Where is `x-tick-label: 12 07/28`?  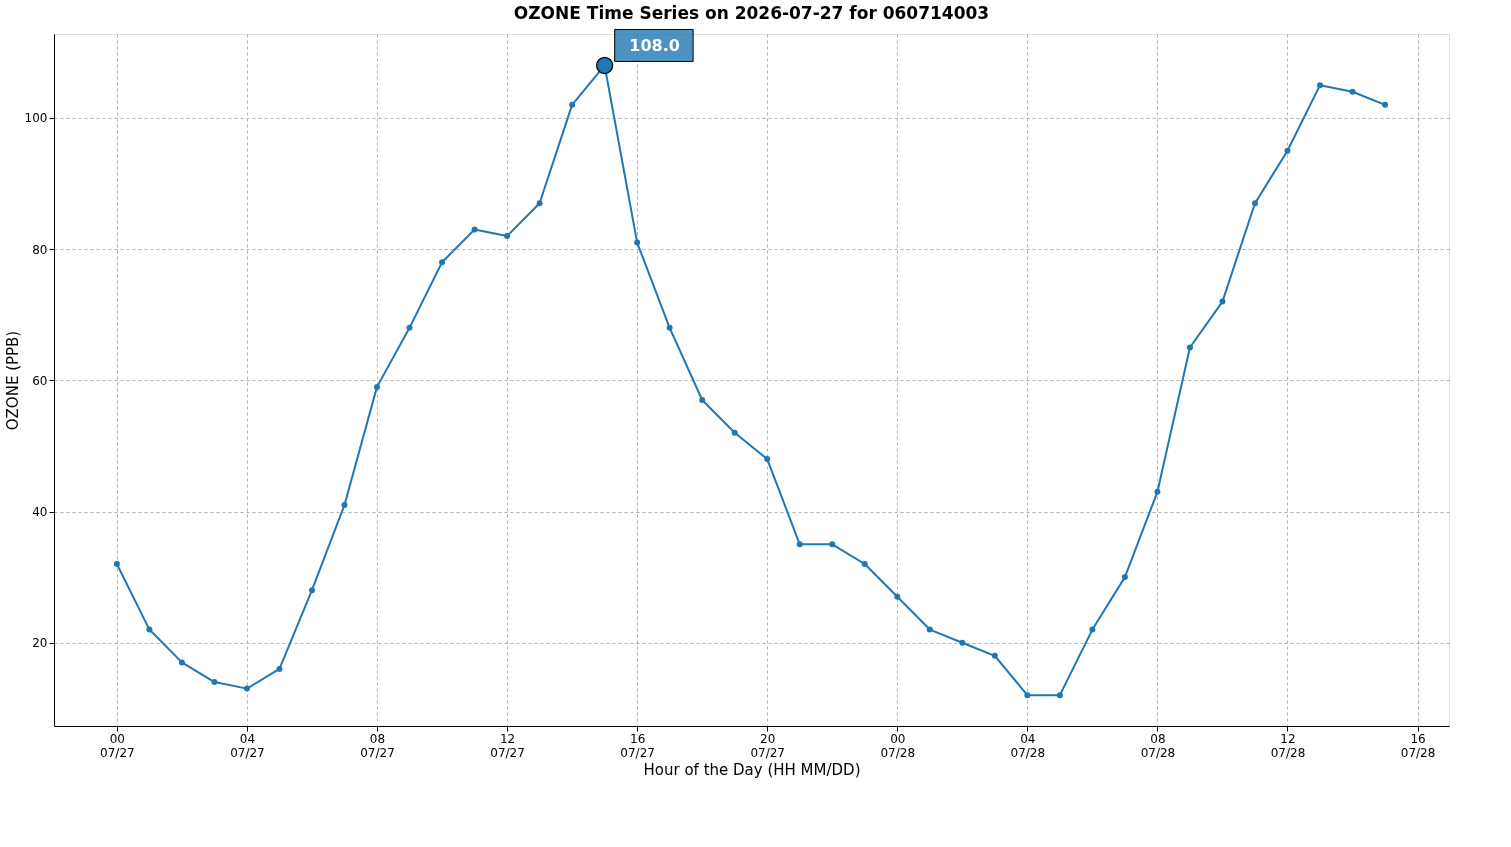 x-tick-label: 12 07/28 is located at coordinates (1288, 745).